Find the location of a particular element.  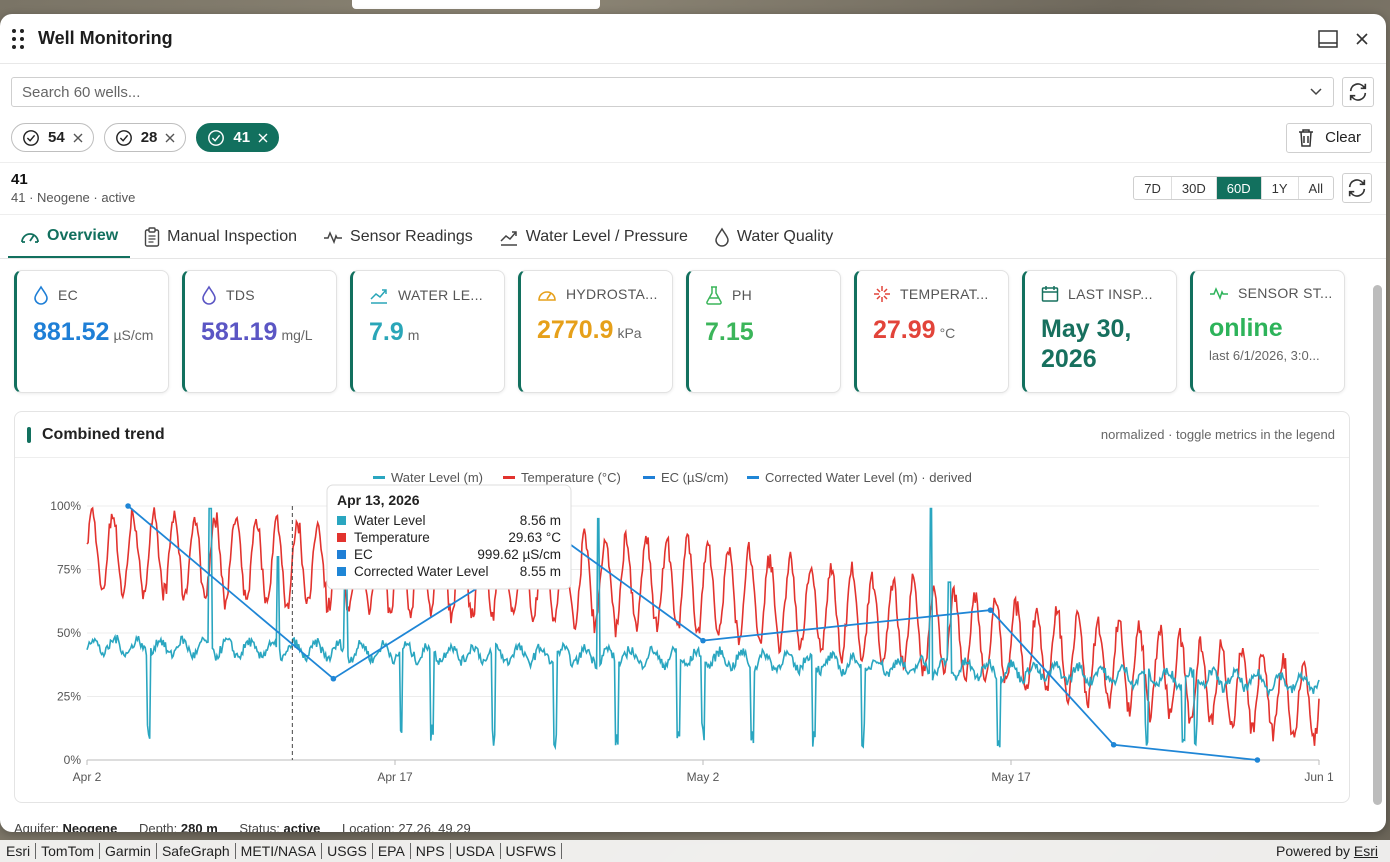

clear-button: Clear is located at coordinates (1329, 137).